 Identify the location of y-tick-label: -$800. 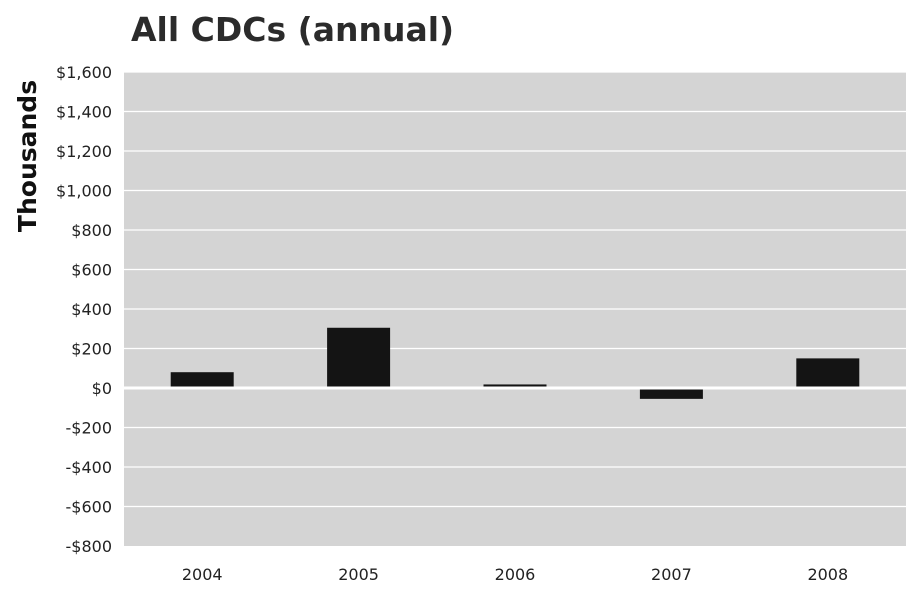
(89, 546).